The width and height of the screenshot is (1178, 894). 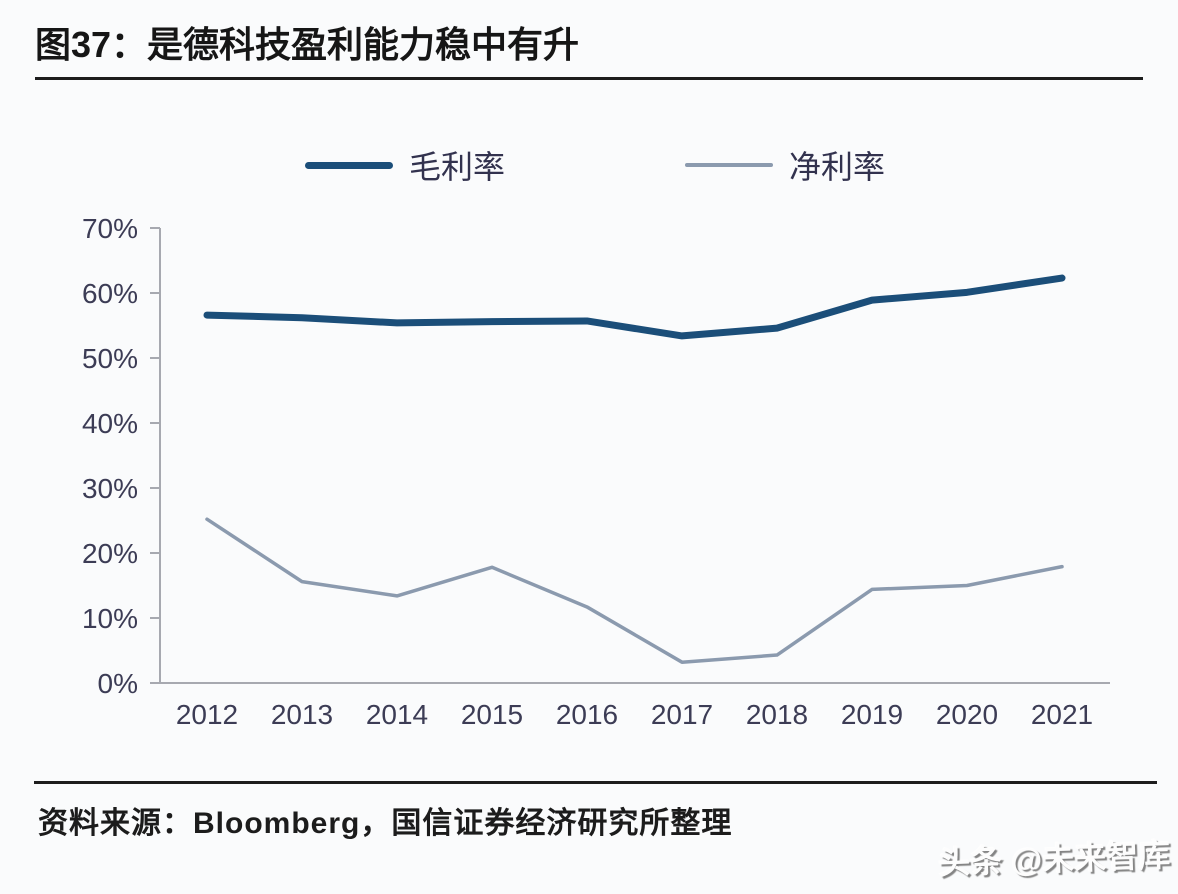 What do you see at coordinates (207, 714) in the screenshot?
I see `x-tick-label: 2012` at bounding box center [207, 714].